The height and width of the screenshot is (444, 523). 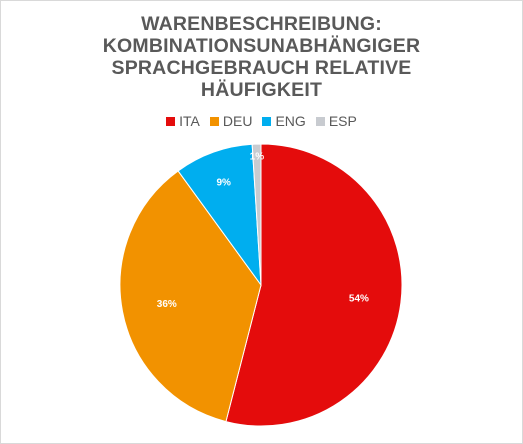 I want to click on legend-item-deu: DEU, so click(x=231, y=121).